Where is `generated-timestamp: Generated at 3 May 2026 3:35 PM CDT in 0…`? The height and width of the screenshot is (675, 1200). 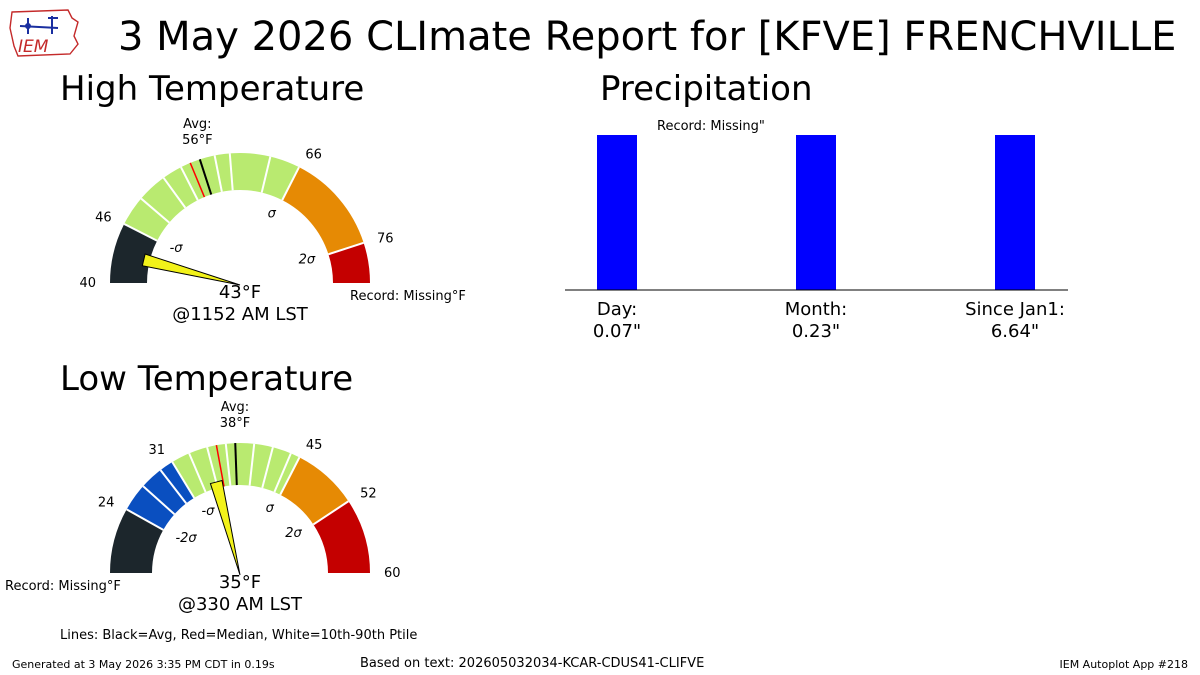 generated-timestamp: Generated at 3 May 2026 3:35 PM CDT in 0… is located at coordinates (143, 664).